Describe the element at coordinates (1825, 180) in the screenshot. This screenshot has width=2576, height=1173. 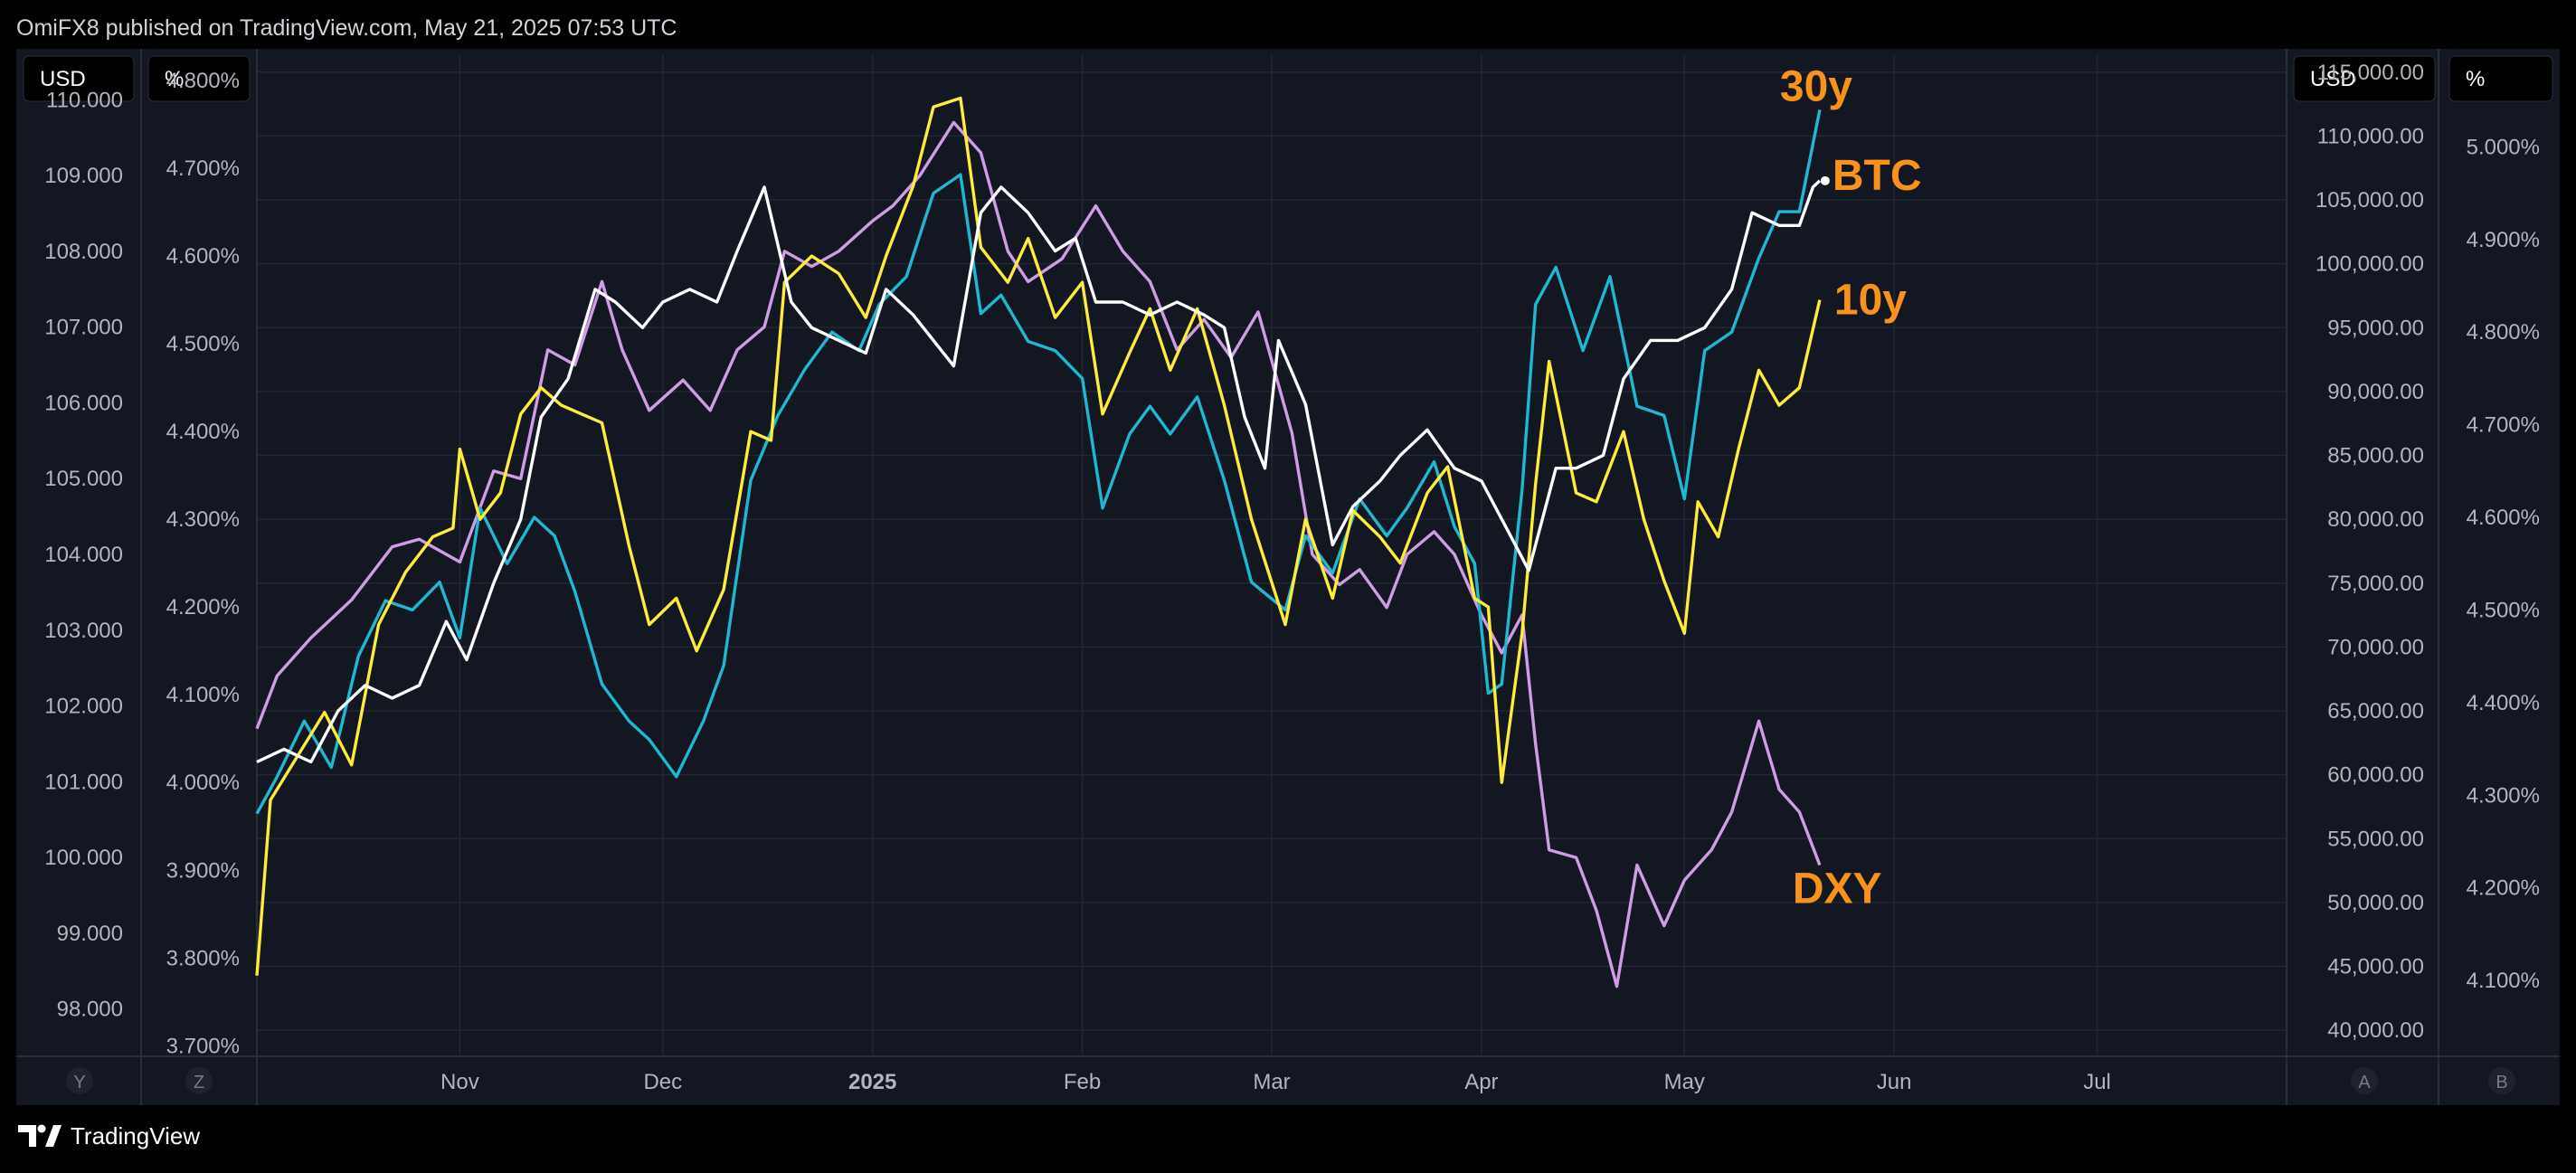
I see `btc-last-point-marker` at that location.